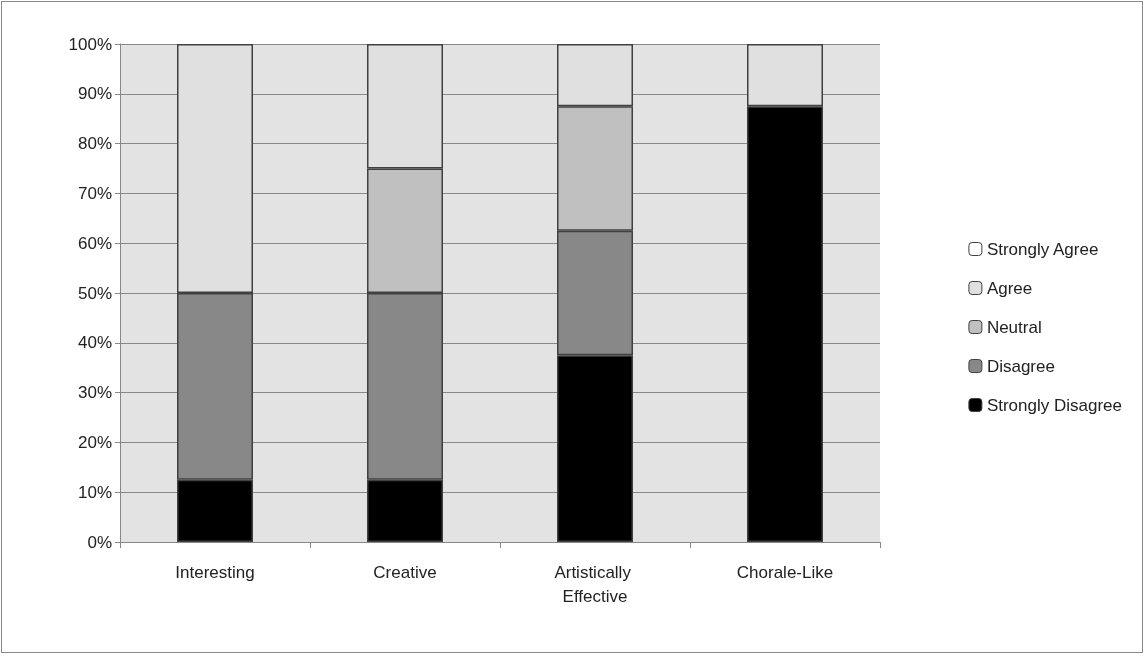 The width and height of the screenshot is (1146, 656). I want to click on x-tick-label: Artistically Effective, so click(595, 584).